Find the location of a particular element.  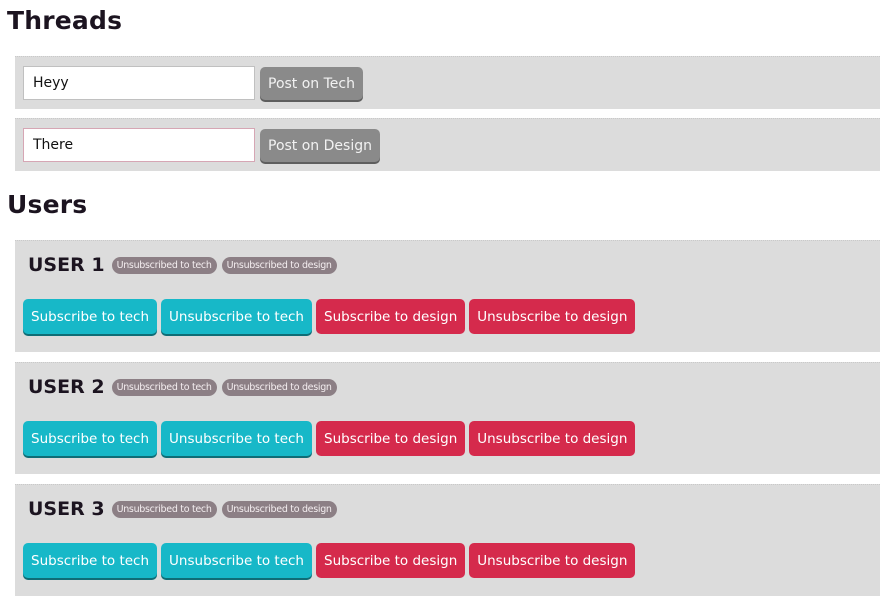

thread-row-tech: Post on Tech is located at coordinates (447, 82).